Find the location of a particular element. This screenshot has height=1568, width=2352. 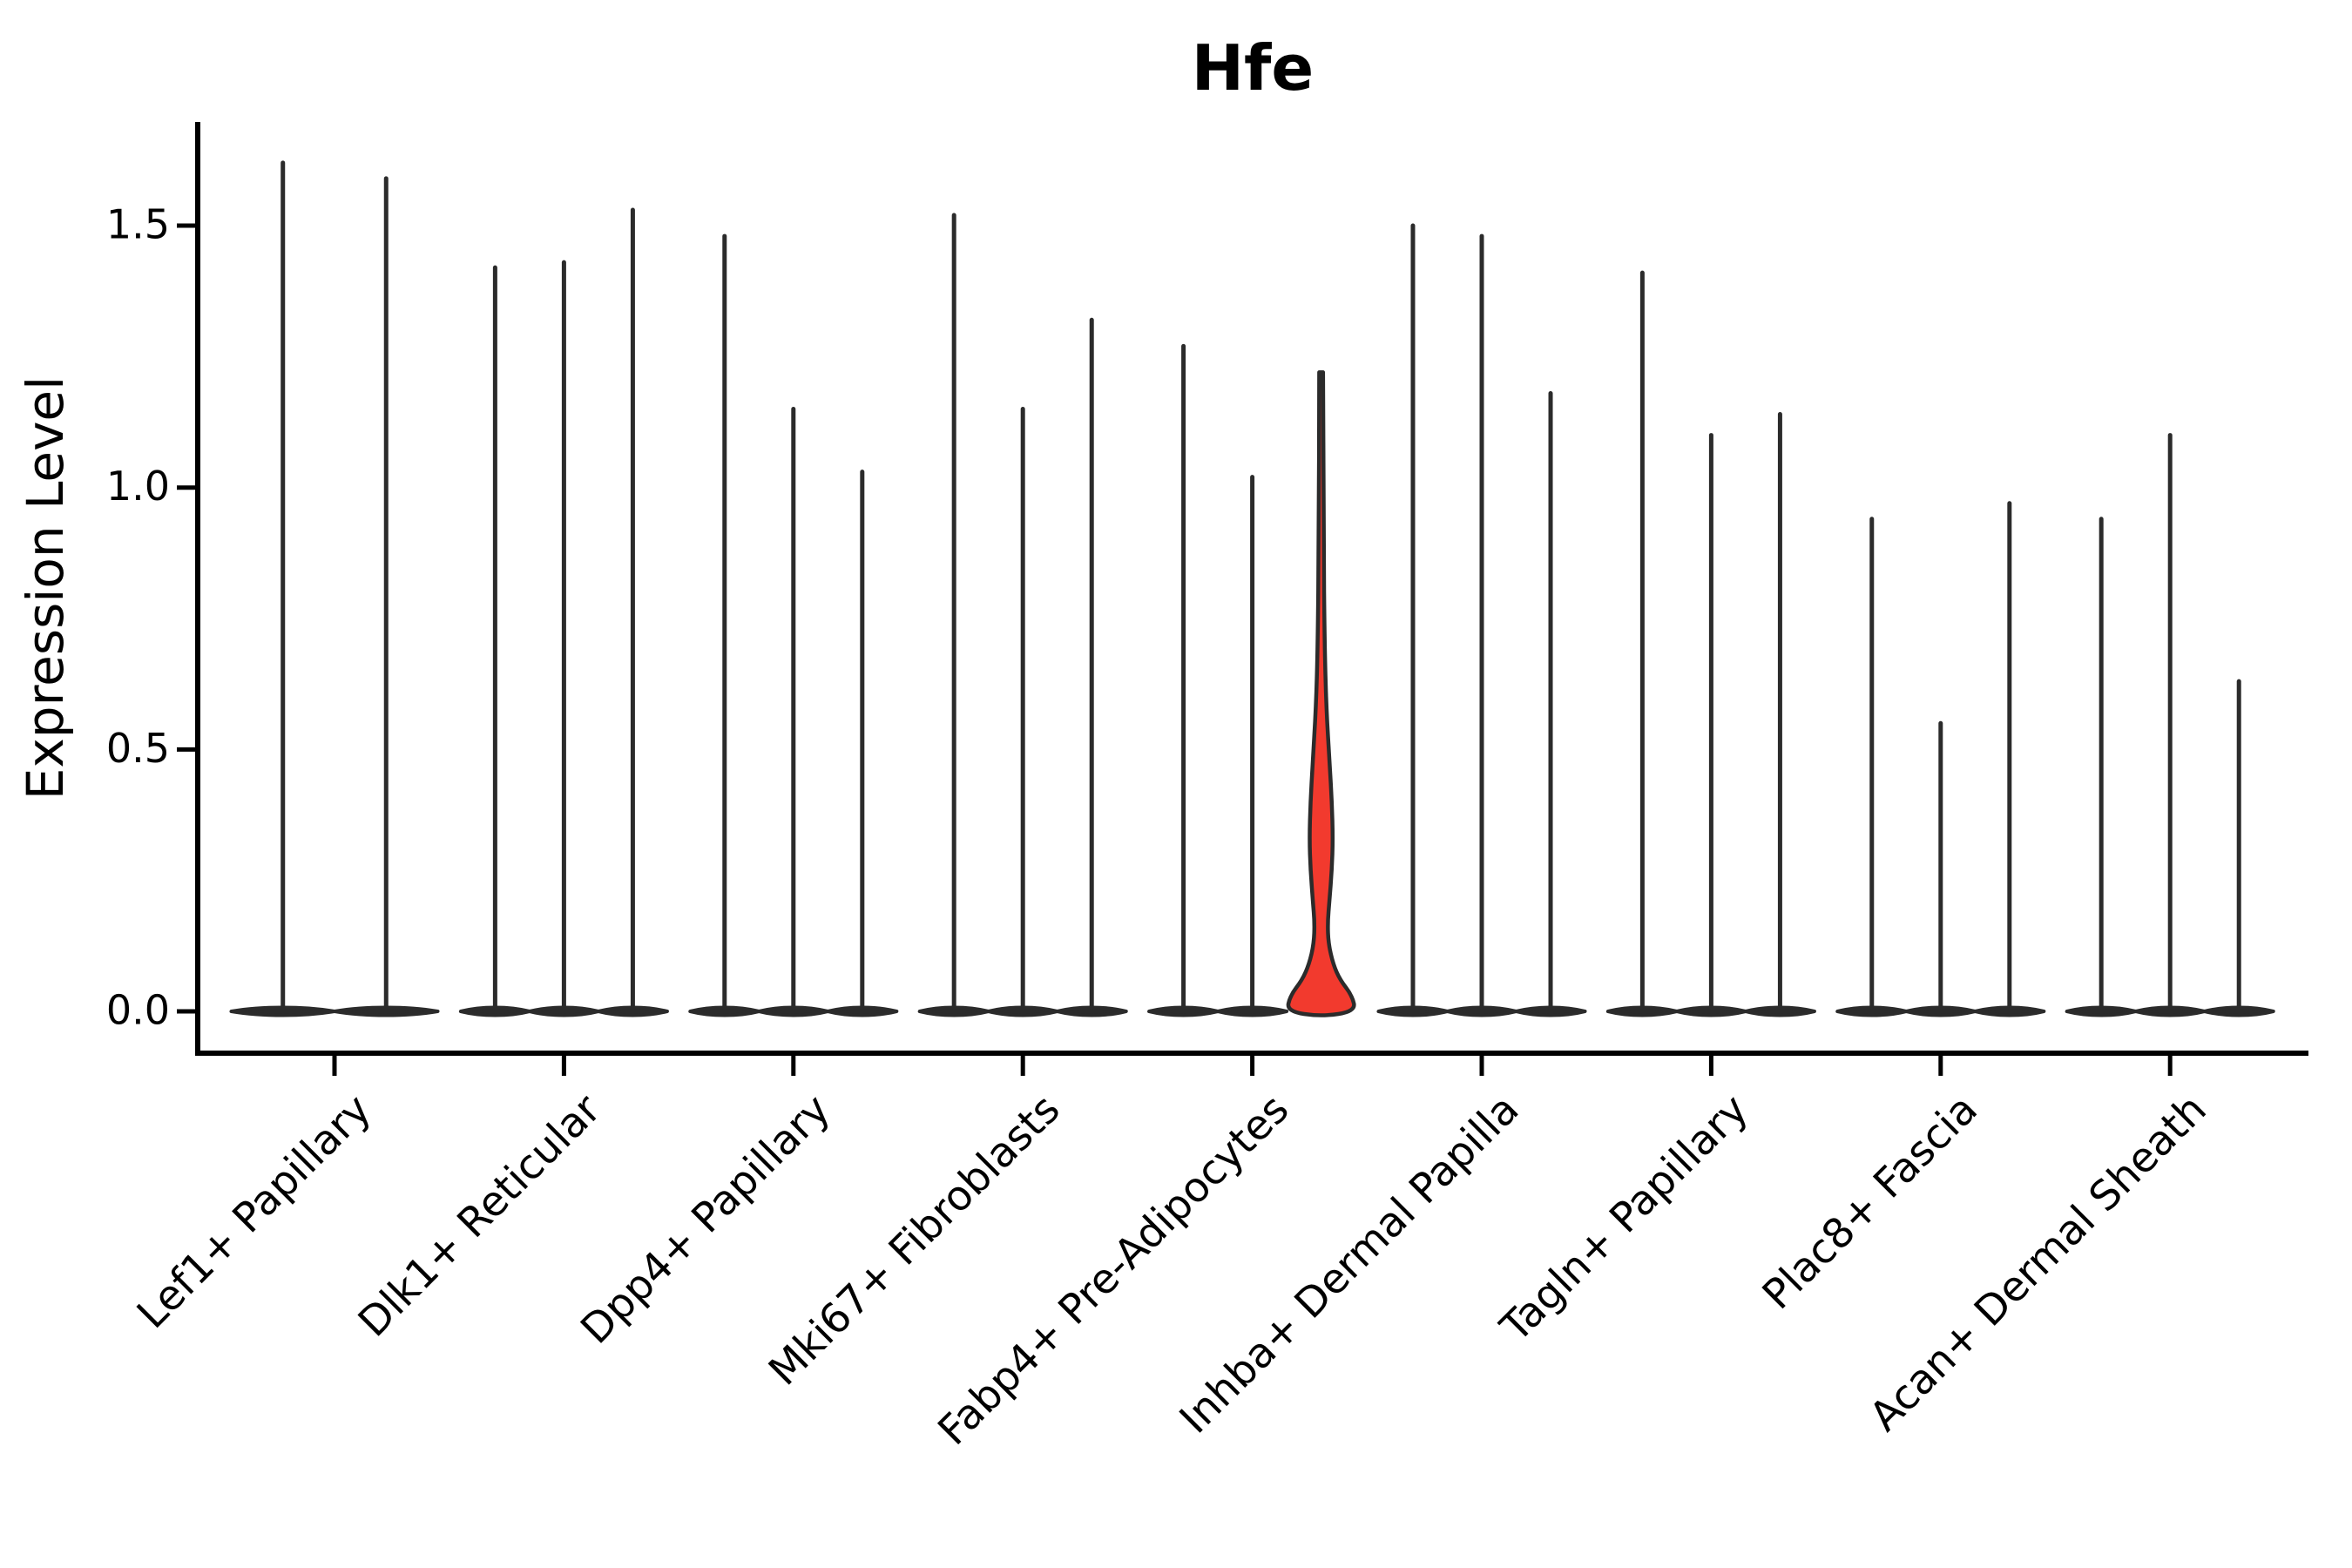

highlighted-violin is located at coordinates (1321, 693).